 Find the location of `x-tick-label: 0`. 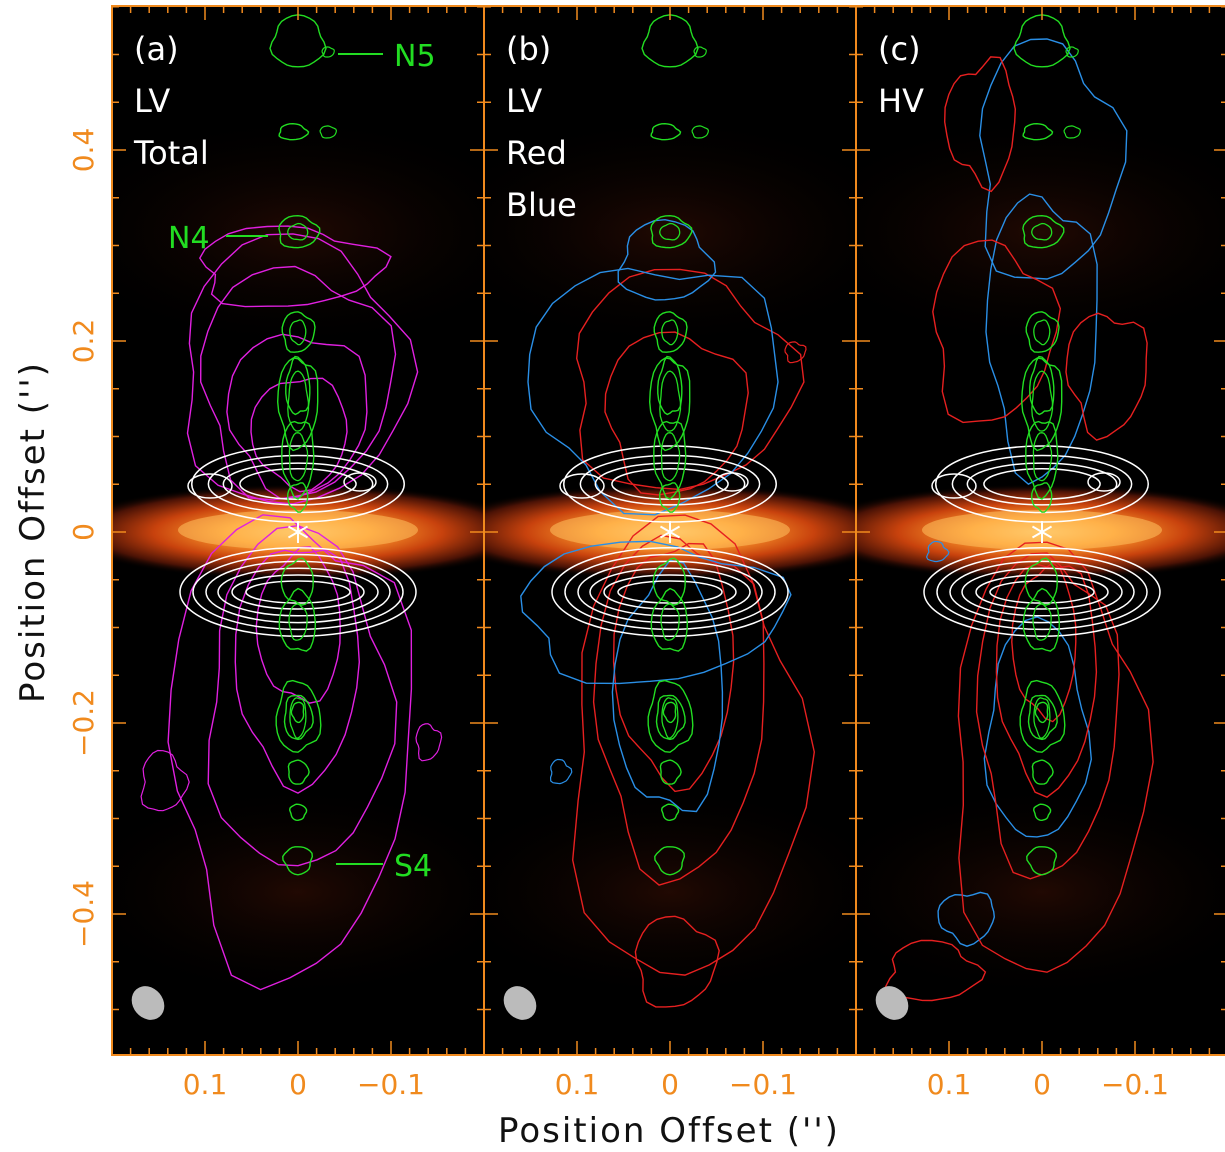

x-tick-label: 0 is located at coordinates (670, 1084).